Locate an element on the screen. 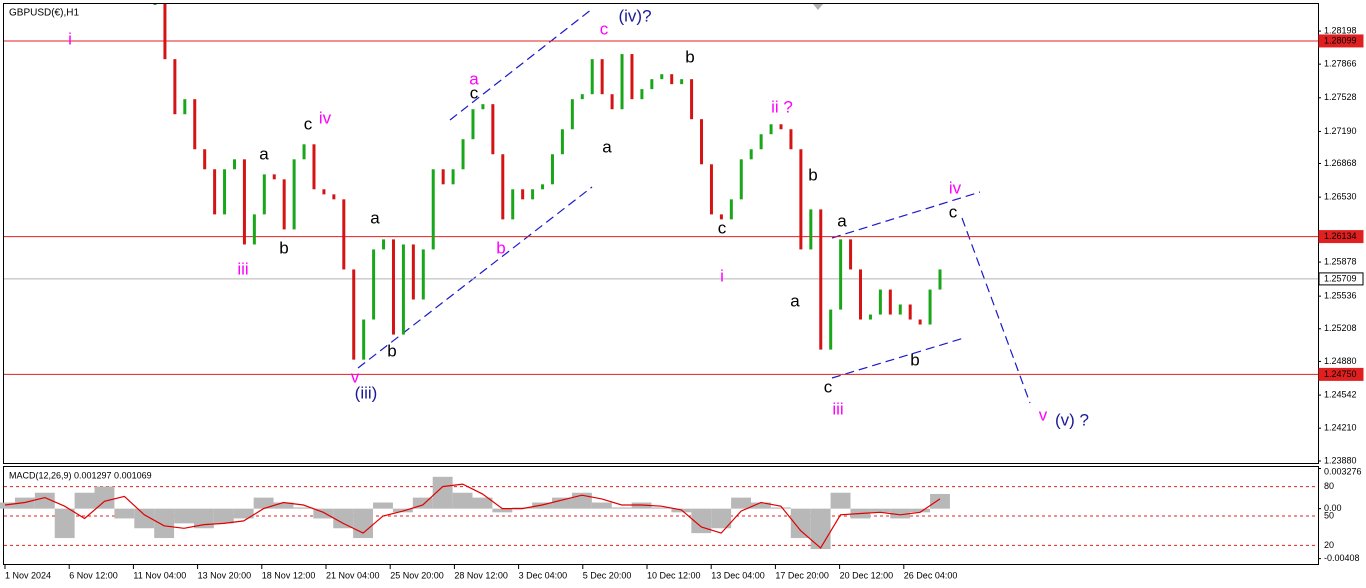  y-tick-label: 0.003276 is located at coordinates (1343, 471).